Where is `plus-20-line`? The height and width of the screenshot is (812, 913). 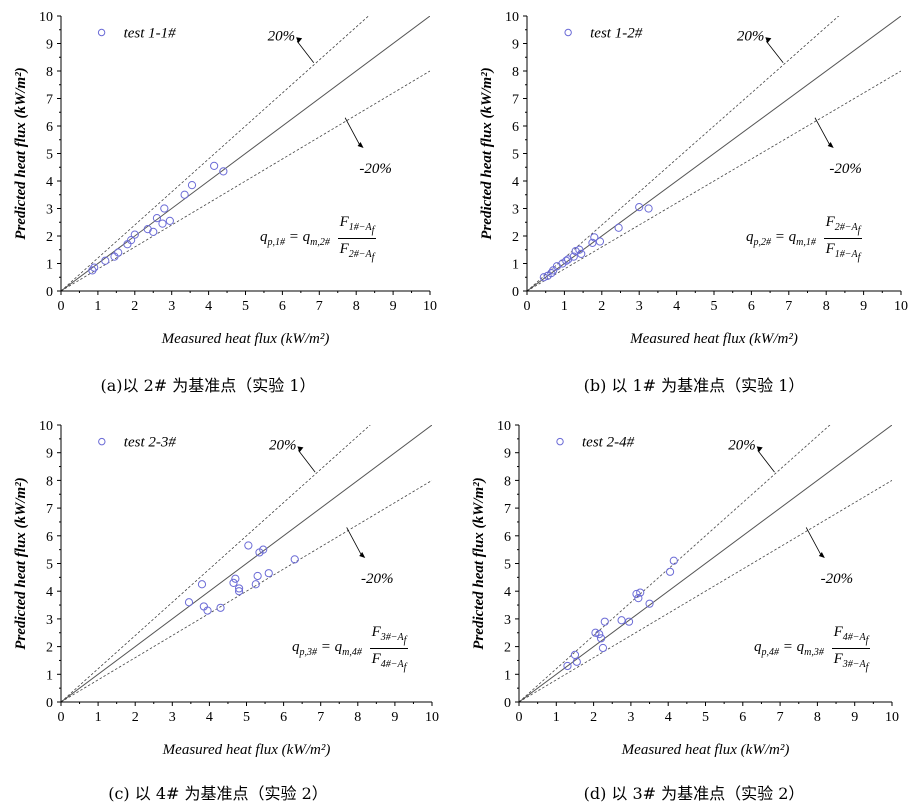 plus-20-line is located at coordinates (683, 153).